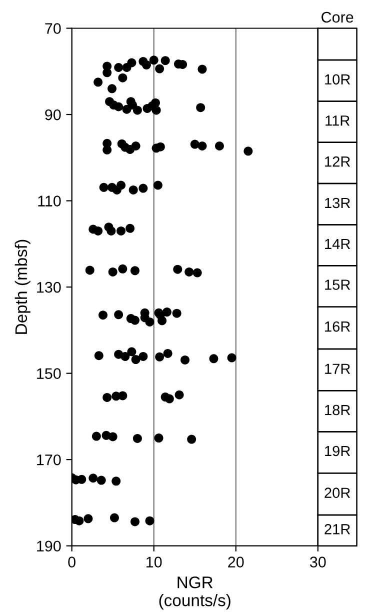 The width and height of the screenshot is (378, 614). What do you see at coordinates (49, 546) in the screenshot?
I see `y-tick-label: 190` at bounding box center [49, 546].